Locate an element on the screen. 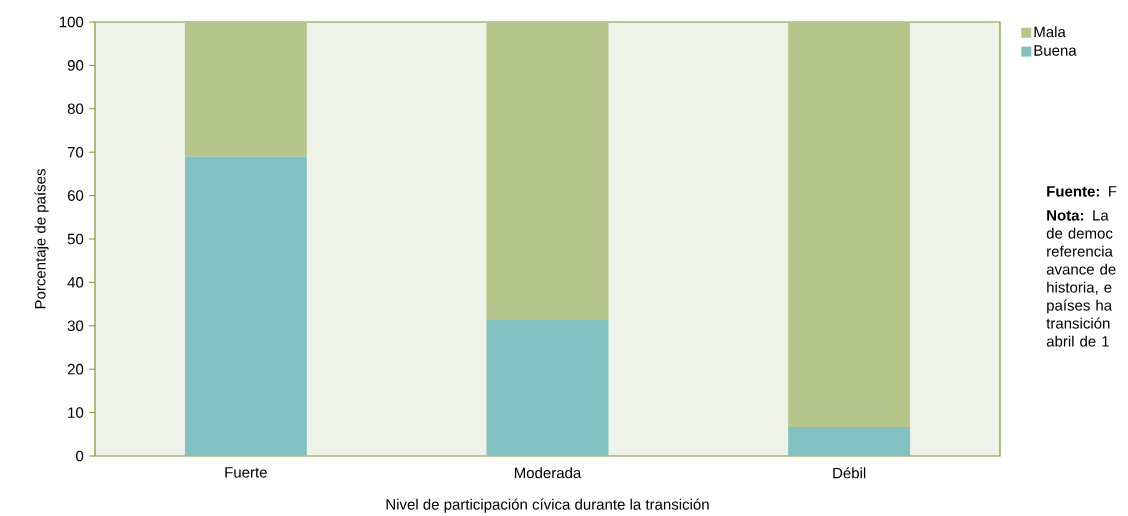 The image size is (1128, 516). x-axis-title: Nivel de participación cívica durante la transición is located at coordinates (547, 505).